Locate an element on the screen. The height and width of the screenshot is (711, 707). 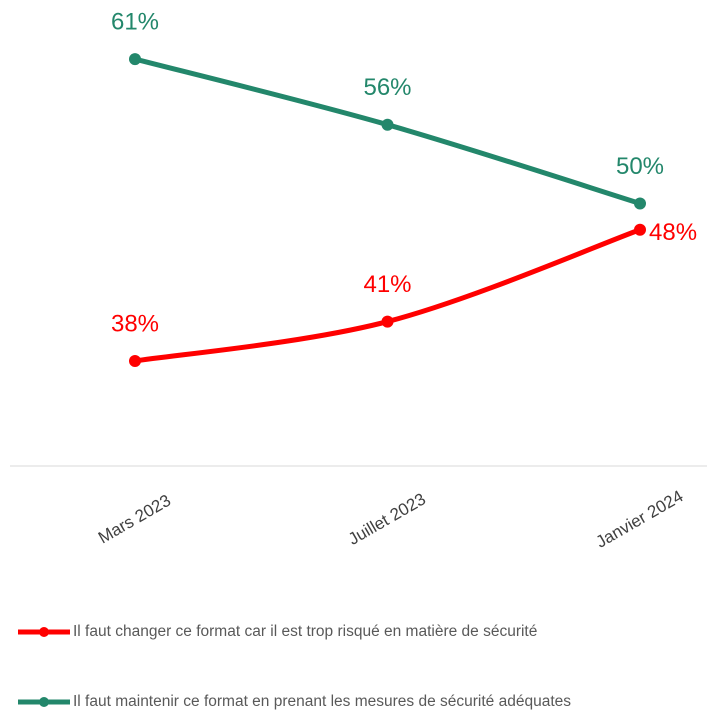
x-tick-label: Mars 2023 is located at coordinates (134, 519).